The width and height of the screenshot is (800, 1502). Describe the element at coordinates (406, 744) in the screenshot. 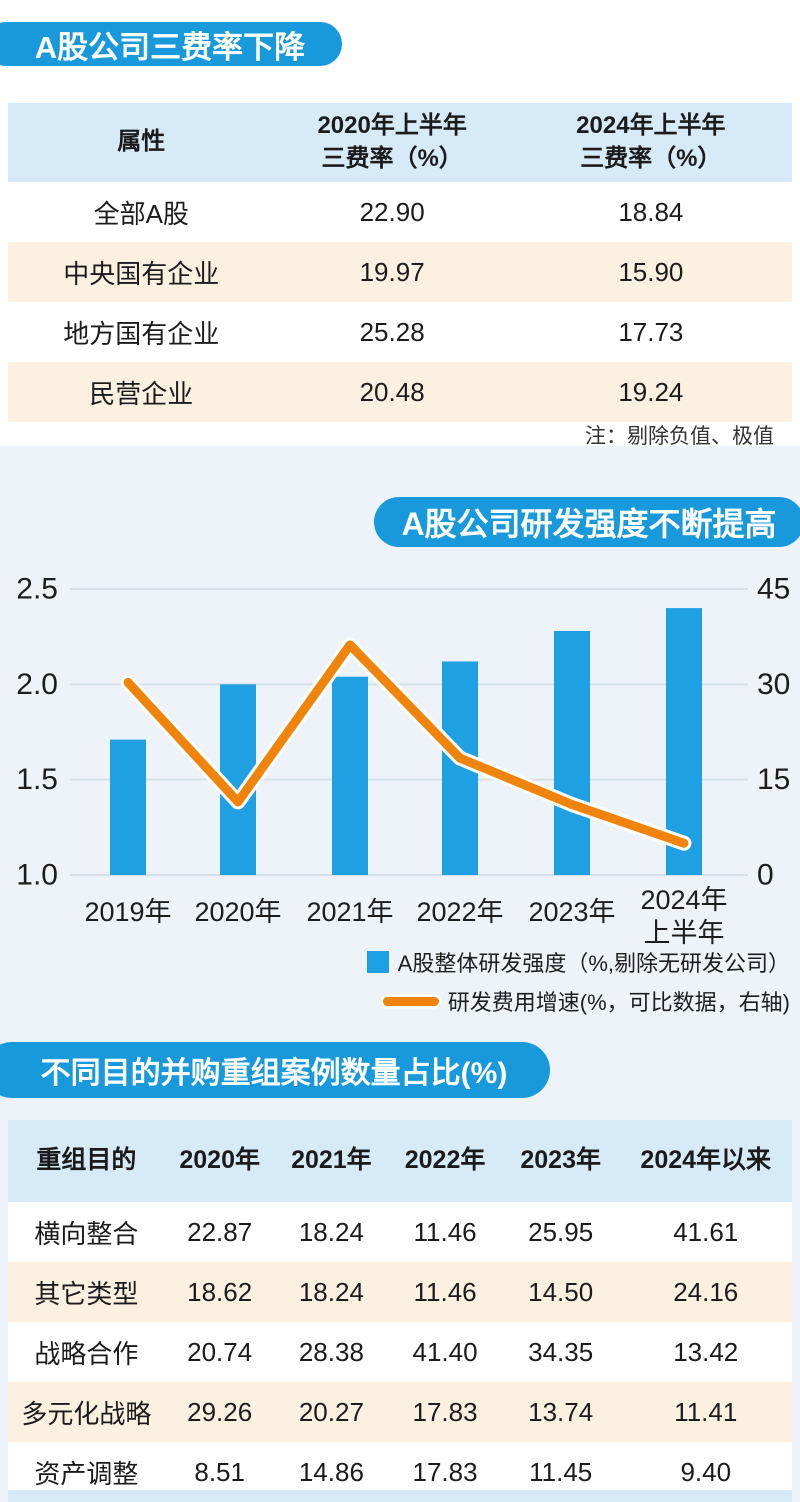

I see `growth-line` at that location.